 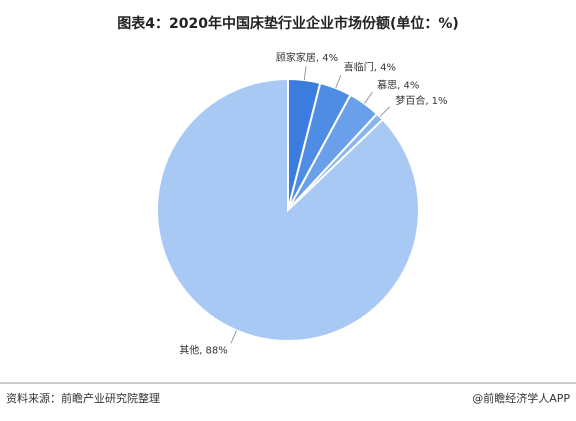 I want to click on brand: @前瞻经济学人APP, so click(x=521, y=398).